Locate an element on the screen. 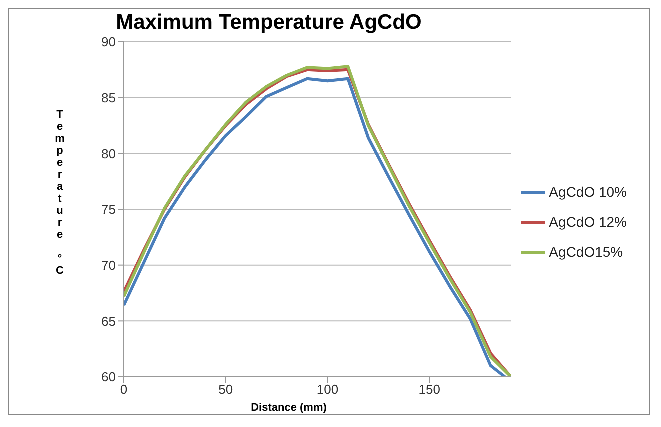 The width and height of the screenshot is (661, 427). chart-title: Maximum Temperature AgCdO is located at coordinates (269, 23).